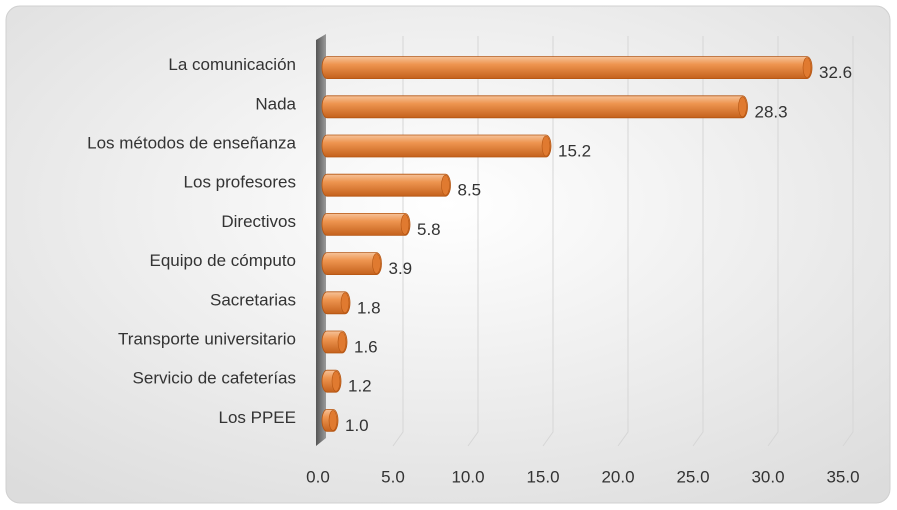  I want to click on y-tick-label: Los profesores, so click(240, 182).